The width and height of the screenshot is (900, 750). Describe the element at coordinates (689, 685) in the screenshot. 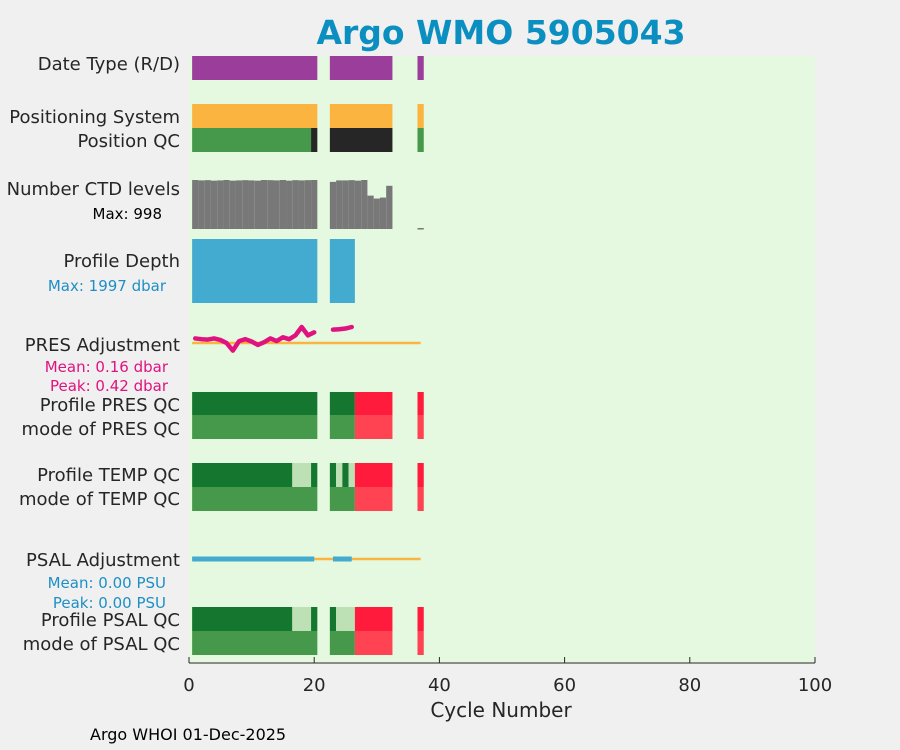

I see `x-tick-label-80: 80` at that location.